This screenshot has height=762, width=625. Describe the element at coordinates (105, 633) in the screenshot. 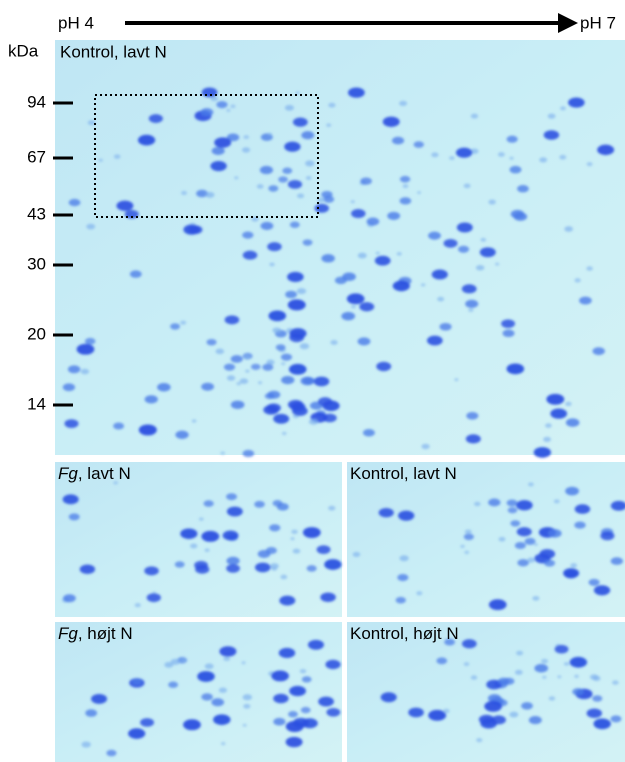

I see `panel-label-text: , højt N` at that location.